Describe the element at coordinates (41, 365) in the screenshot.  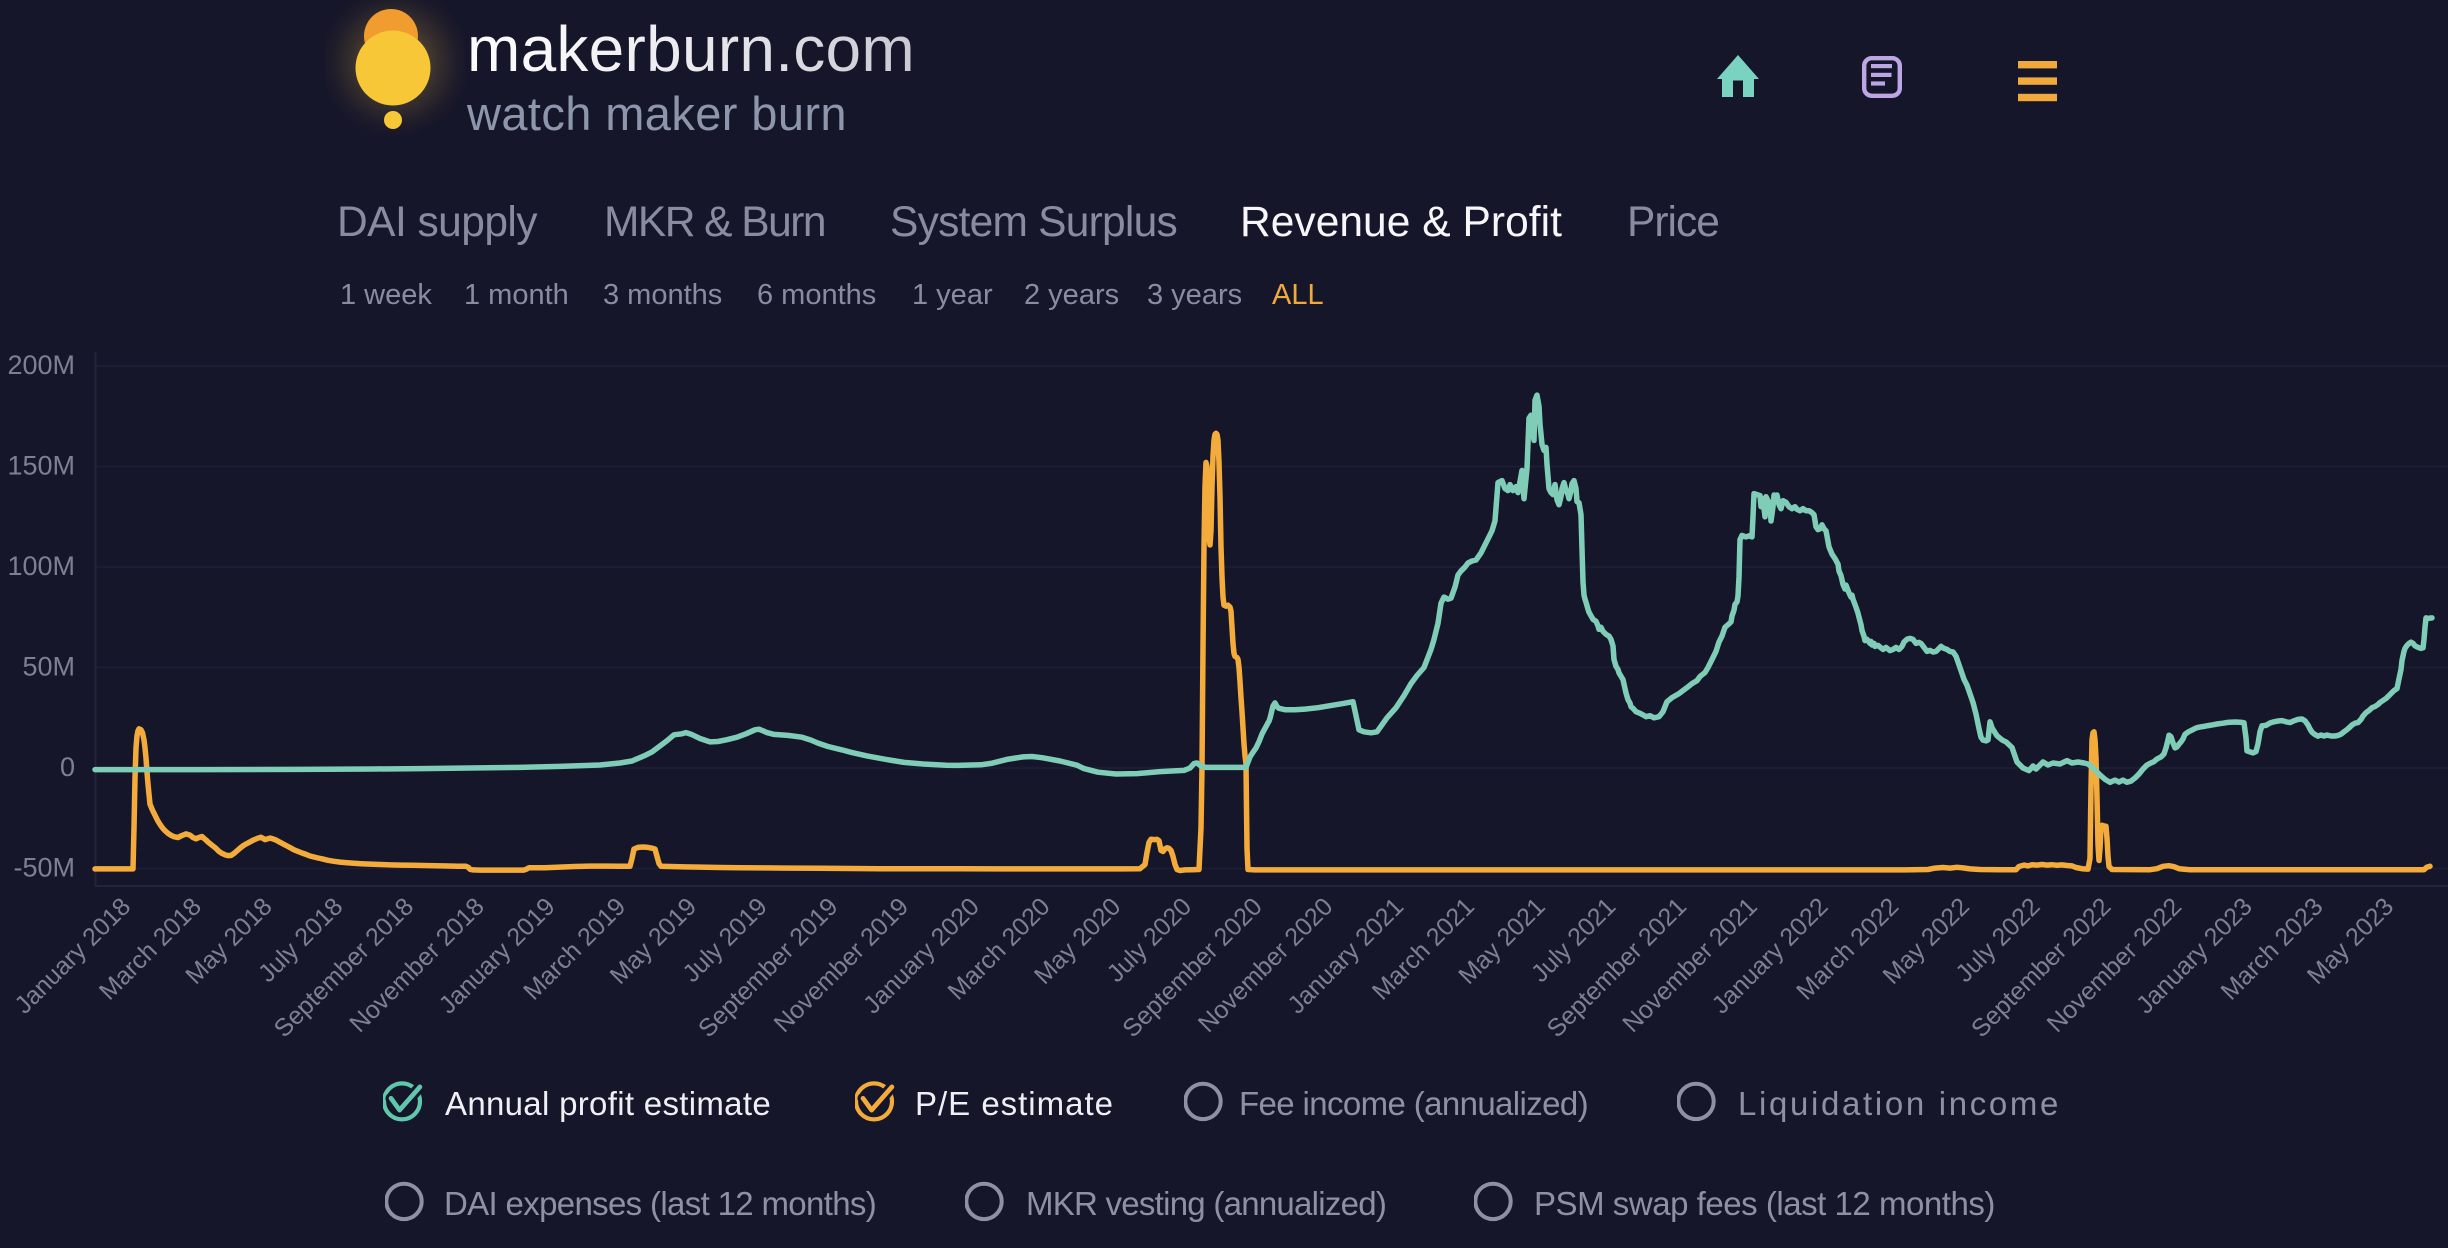
I see `svg-text: 200M` at that location.